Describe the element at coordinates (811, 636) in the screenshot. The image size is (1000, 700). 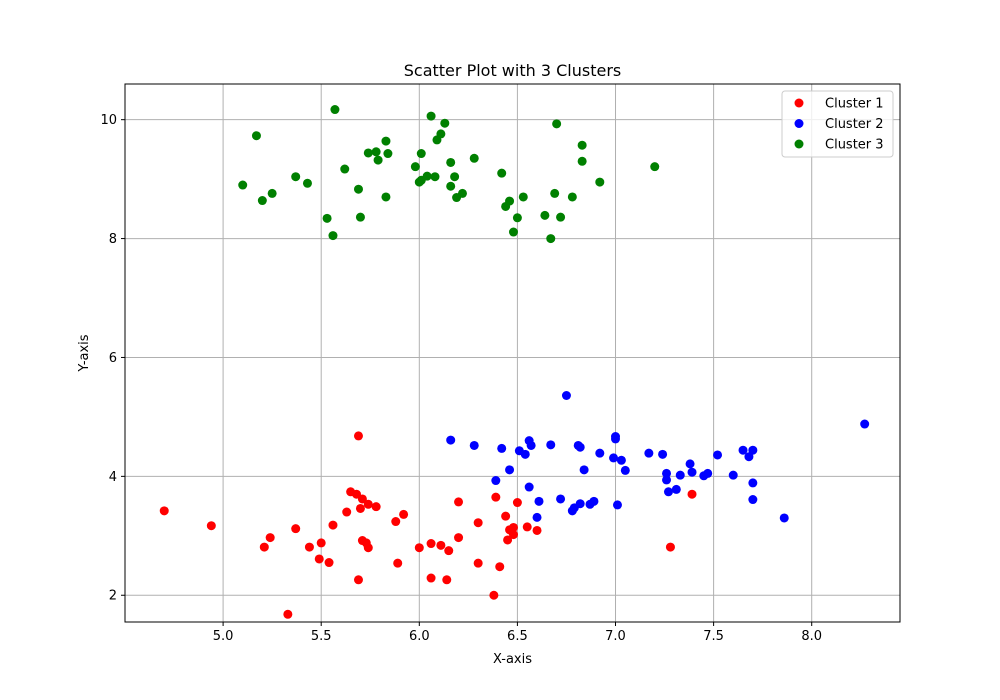
I see `x-tick-label: 8.0` at that location.